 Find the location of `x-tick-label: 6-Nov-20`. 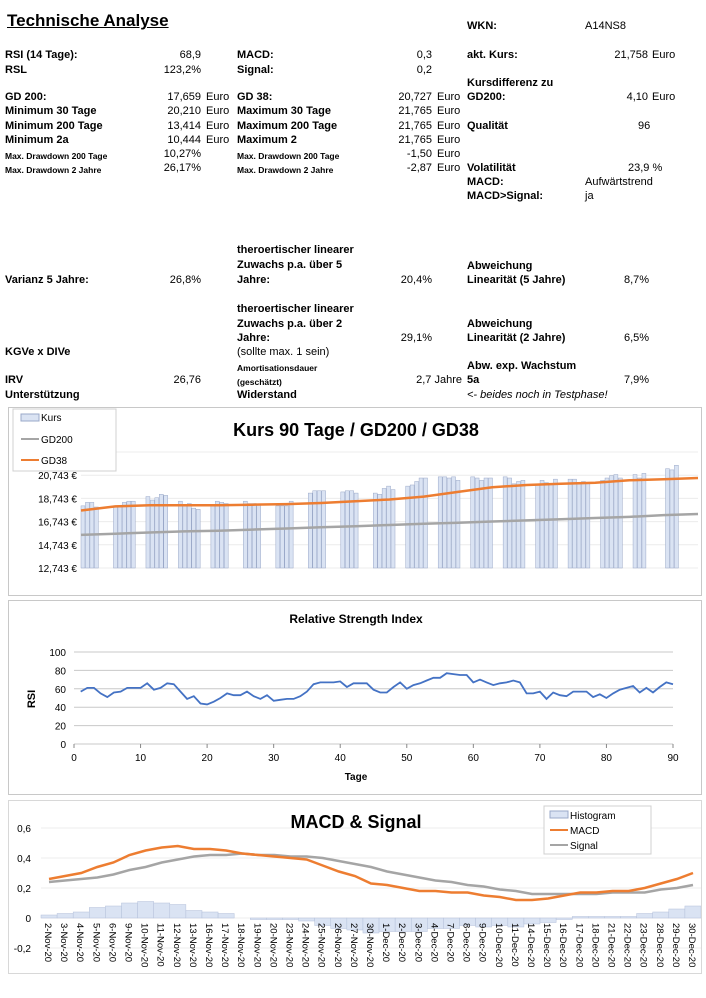

x-tick-label: 6-Nov-20 is located at coordinates (111, 942).